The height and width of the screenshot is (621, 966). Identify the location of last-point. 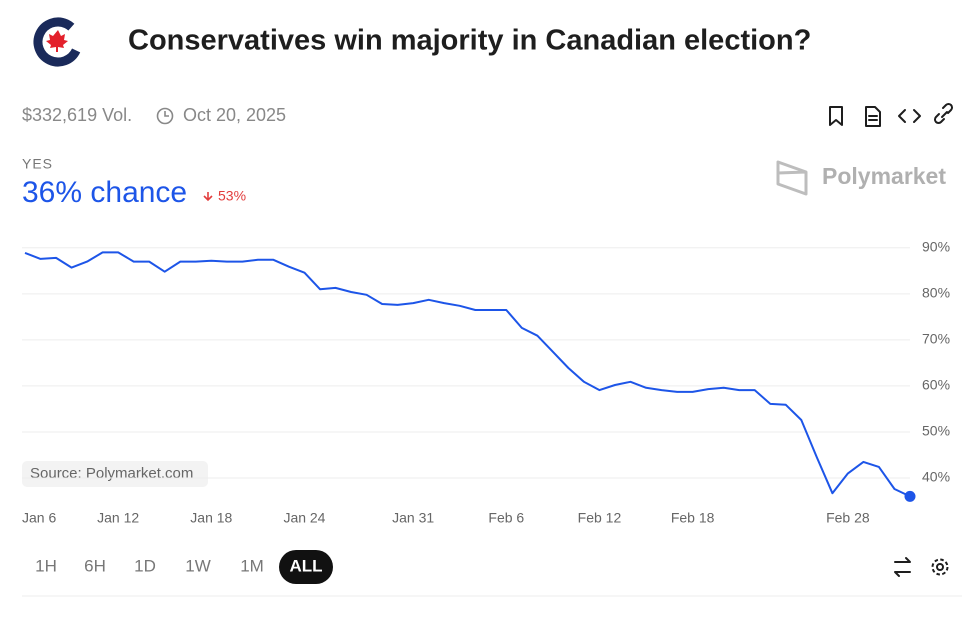
(910, 496).